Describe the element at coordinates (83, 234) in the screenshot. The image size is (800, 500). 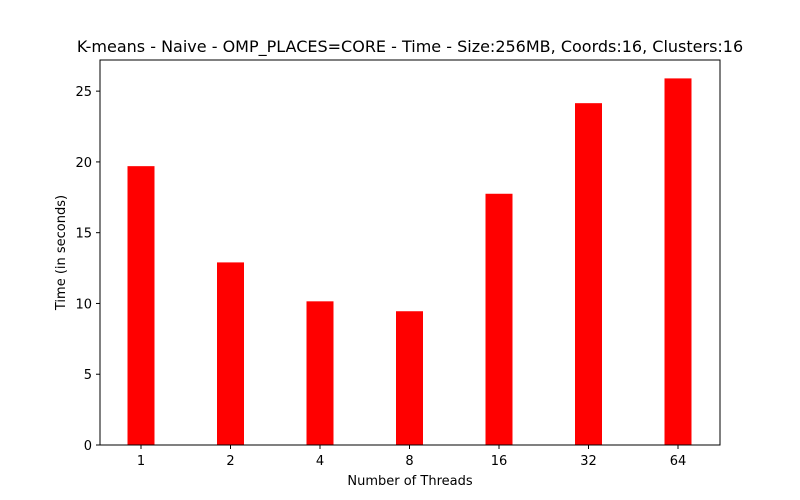
I see `y-tick-label-15: 15` at that location.